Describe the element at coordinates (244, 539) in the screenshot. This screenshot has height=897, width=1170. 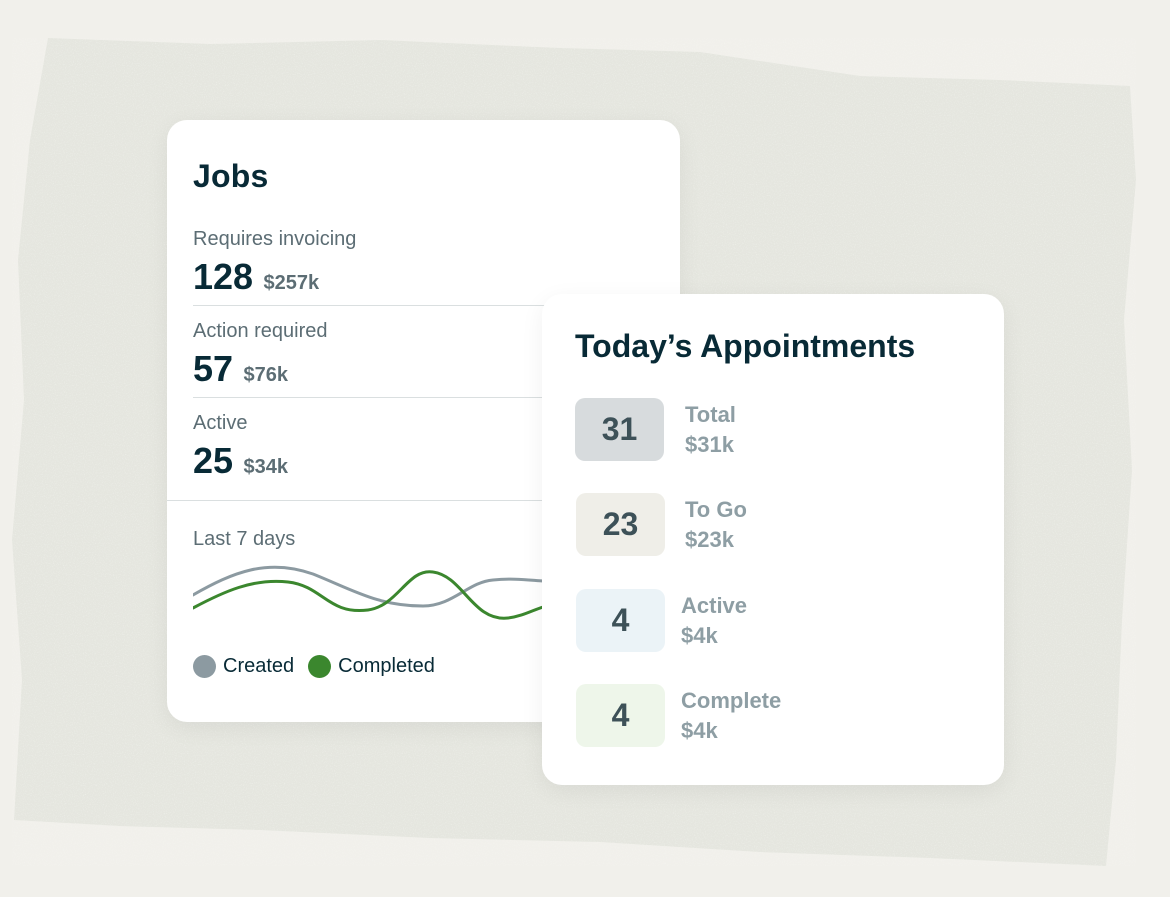
I see `chart-period-label: Last 7 days` at that location.